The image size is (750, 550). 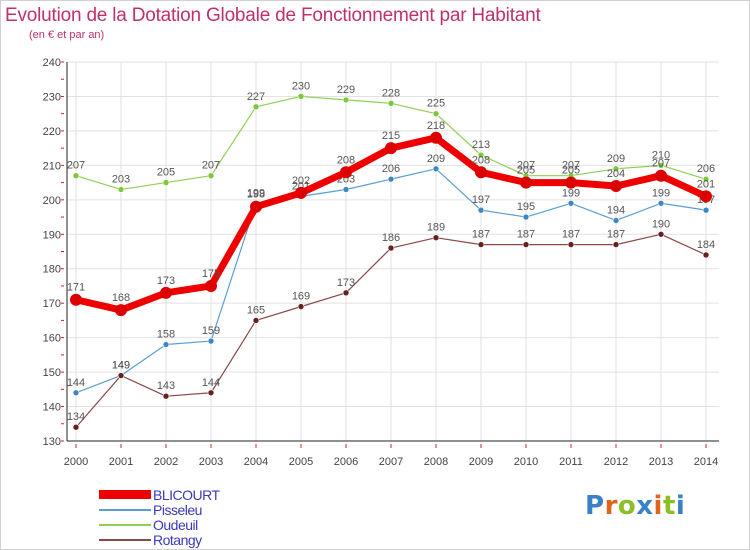 I want to click on data-label-blicourt: 171, so click(x=76, y=288).